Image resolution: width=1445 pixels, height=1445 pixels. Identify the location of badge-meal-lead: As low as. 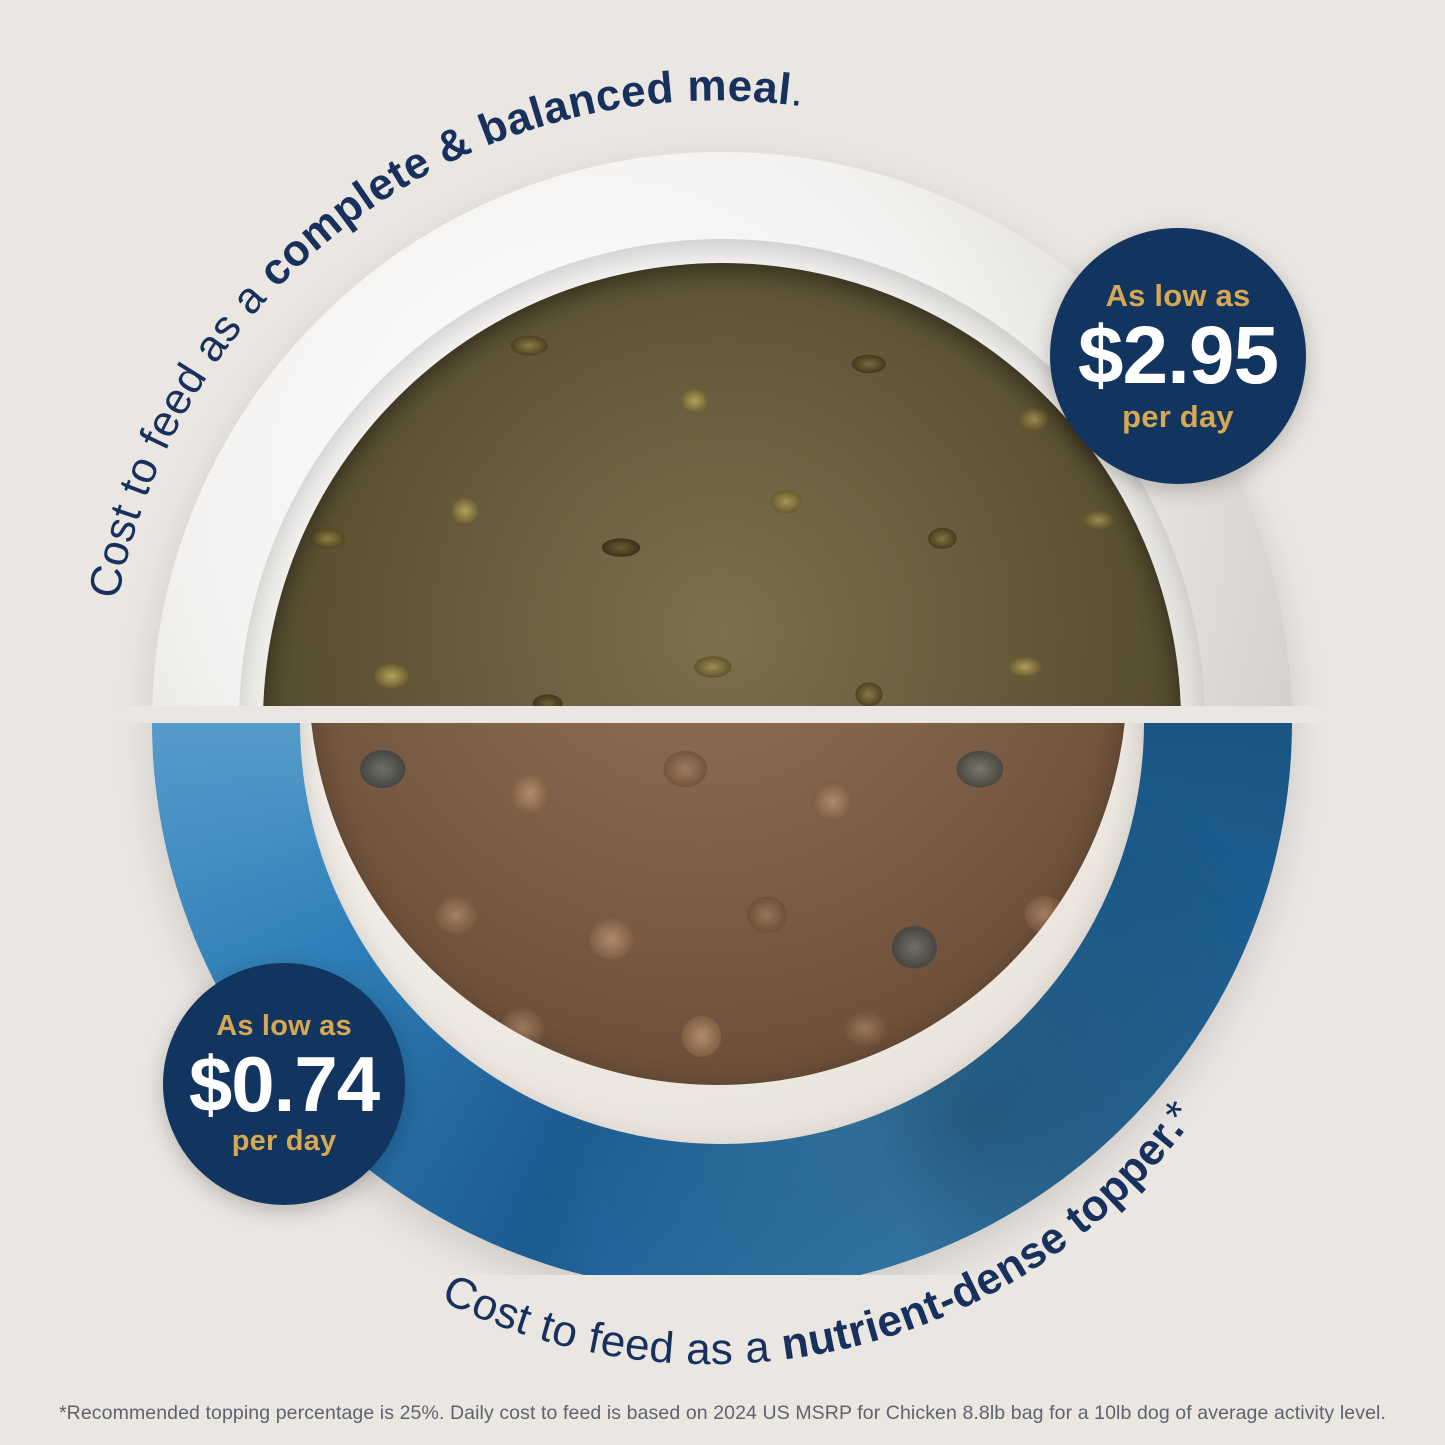
(1178, 296).